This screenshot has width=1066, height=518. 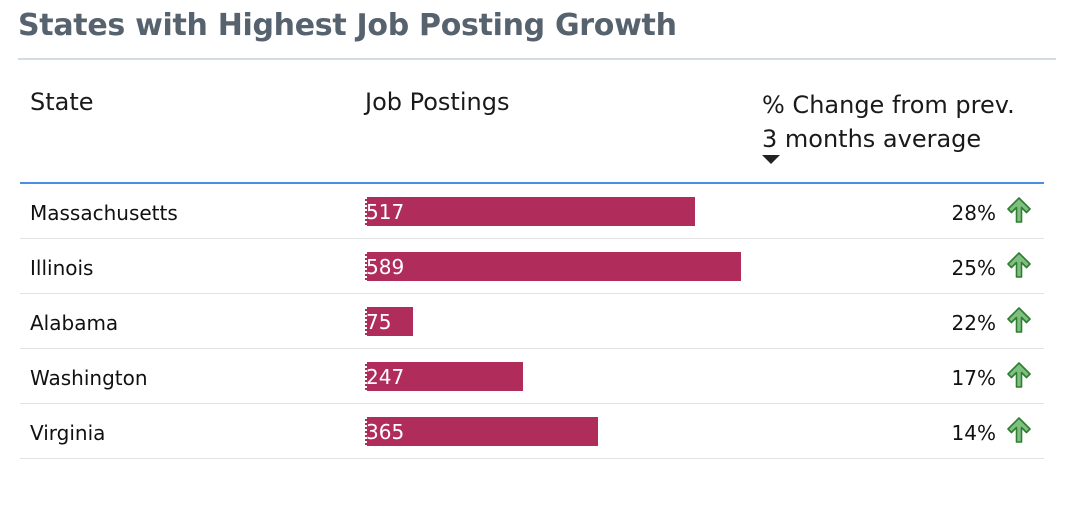 What do you see at coordinates (68, 433) in the screenshot?
I see `state-name: Virginia` at bounding box center [68, 433].